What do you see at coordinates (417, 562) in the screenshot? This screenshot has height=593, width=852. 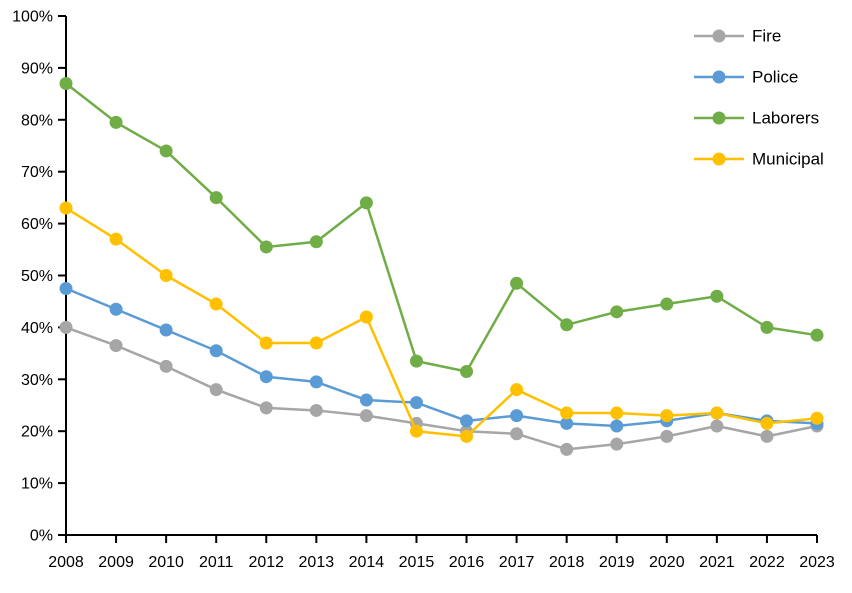 I see `x-tick-label: 2015` at bounding box center [417, 562].